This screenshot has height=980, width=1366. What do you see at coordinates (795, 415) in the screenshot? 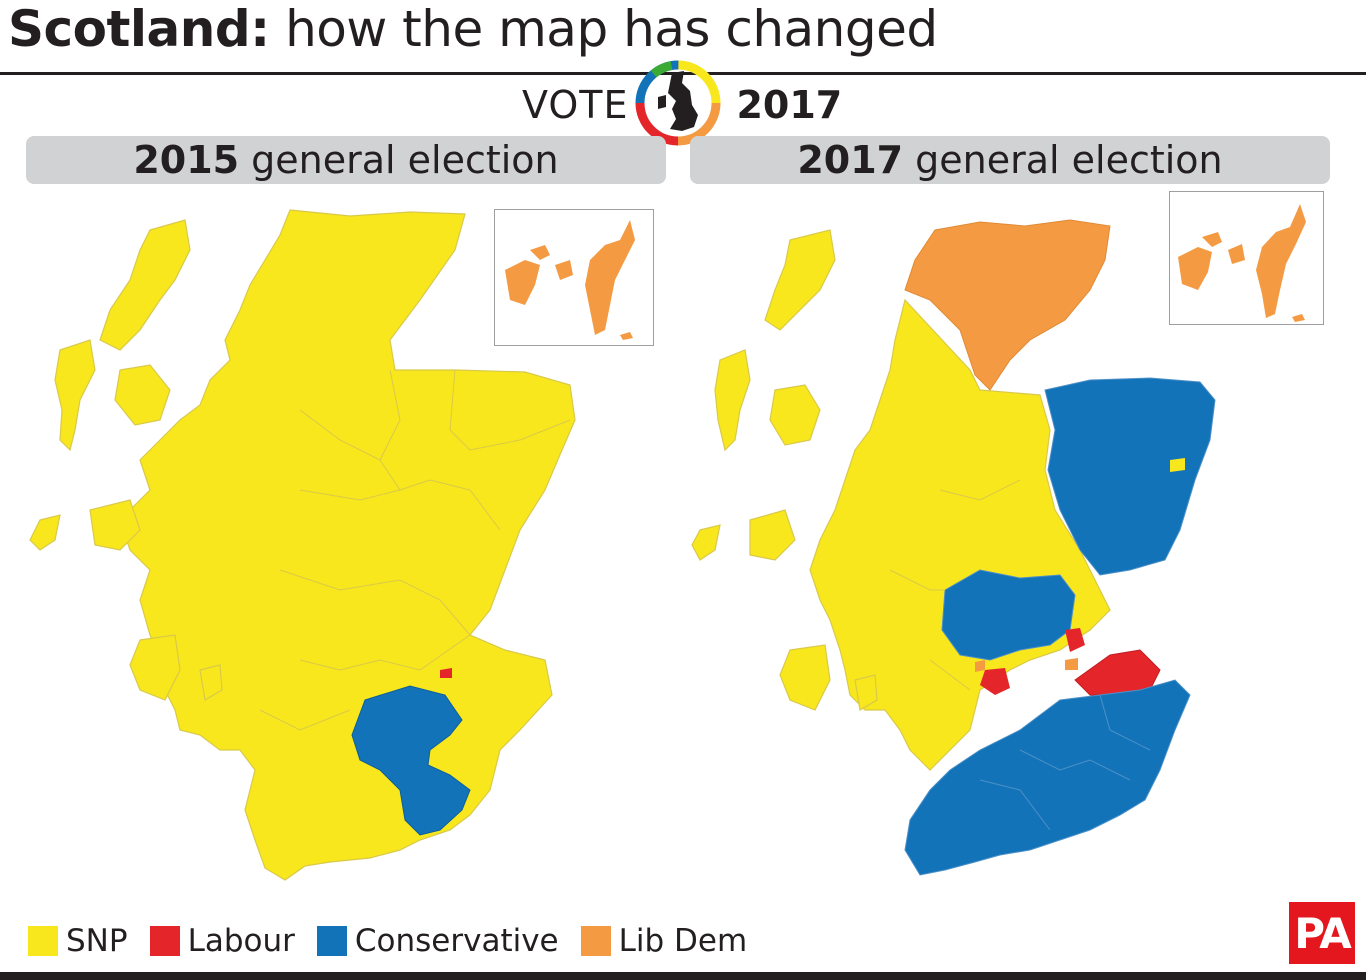
I see `map-2017-islands-skye` at bounding box center [795, 415].